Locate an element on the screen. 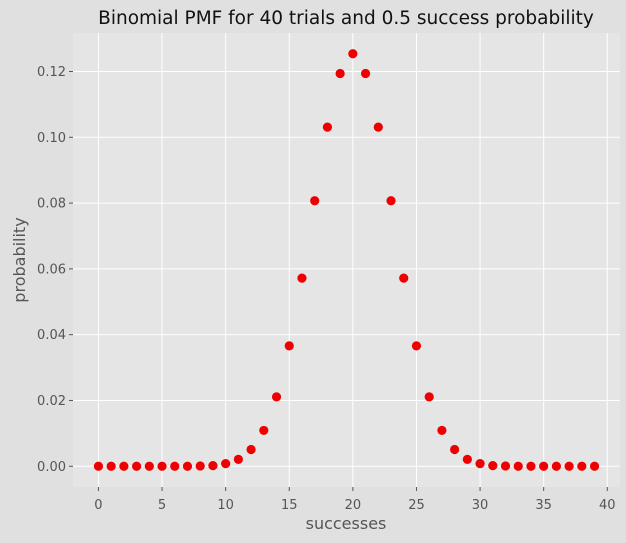 The width and height of the screenshot is (626, 543). x-tick-label: 15 is located at coordinates (289, 505).